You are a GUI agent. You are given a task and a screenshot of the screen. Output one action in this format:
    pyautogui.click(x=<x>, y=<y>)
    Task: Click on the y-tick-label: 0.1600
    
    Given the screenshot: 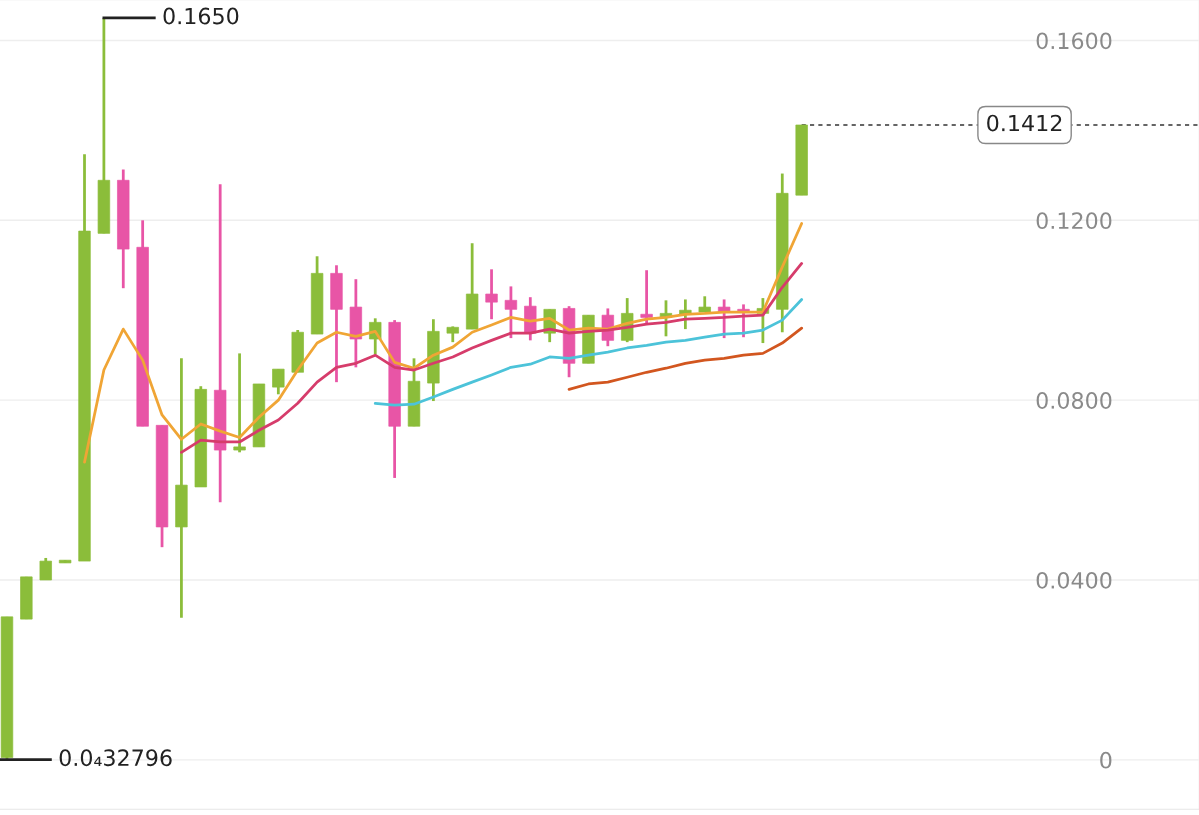 What is the action you would take?
    pyautogui.click(x=1074, y=41)
    